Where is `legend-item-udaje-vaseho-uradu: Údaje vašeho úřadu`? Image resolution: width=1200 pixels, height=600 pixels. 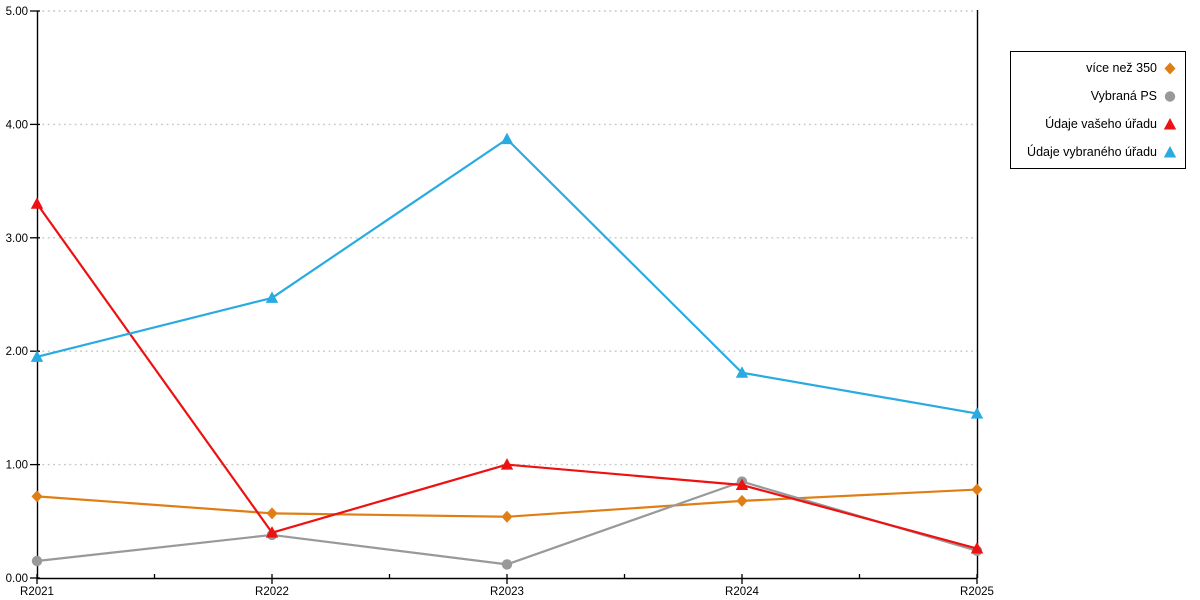 legend-item-udaje-vaseho-uradu: Údaje vašeho úřadu is located at coordinates (1096, 124).